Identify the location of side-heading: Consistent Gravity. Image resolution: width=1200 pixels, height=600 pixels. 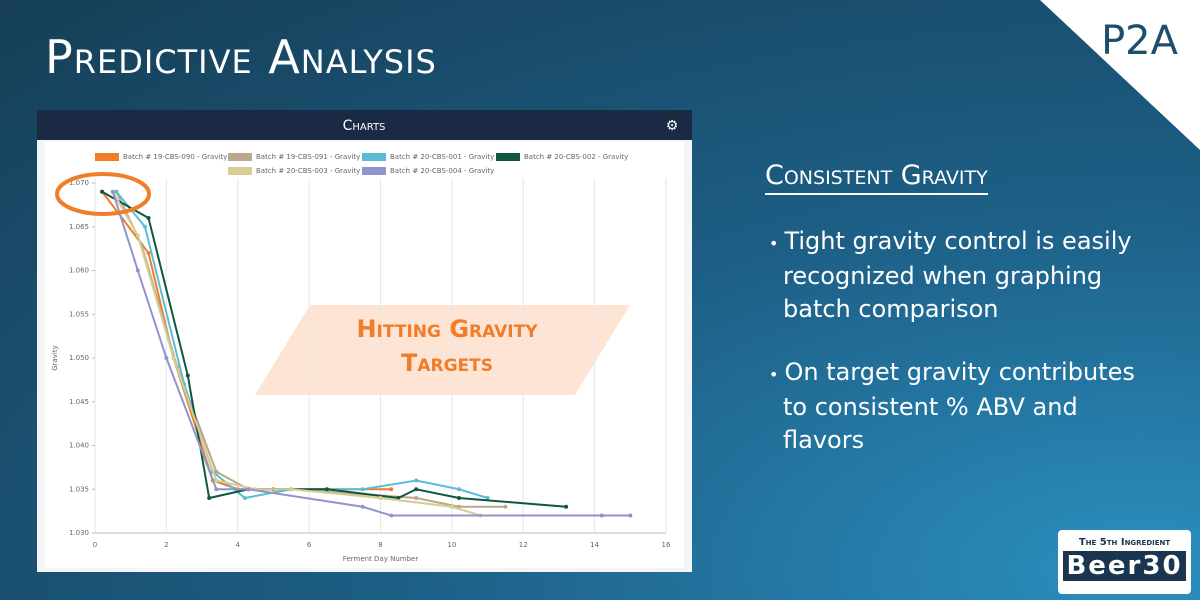
(876, 177).